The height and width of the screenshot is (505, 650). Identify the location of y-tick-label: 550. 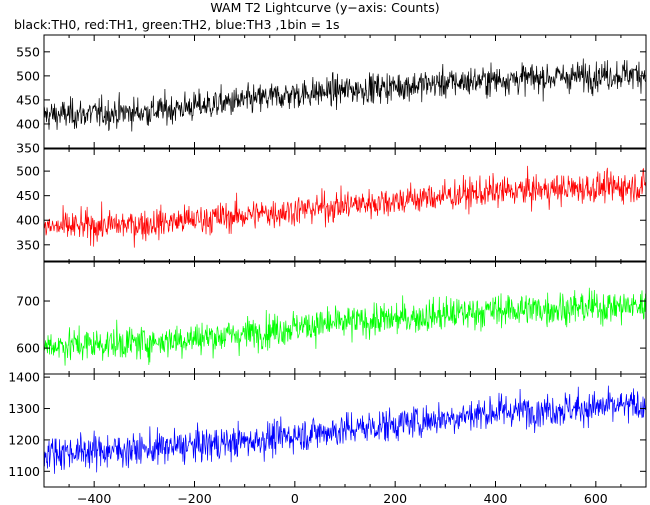
(28, 51).